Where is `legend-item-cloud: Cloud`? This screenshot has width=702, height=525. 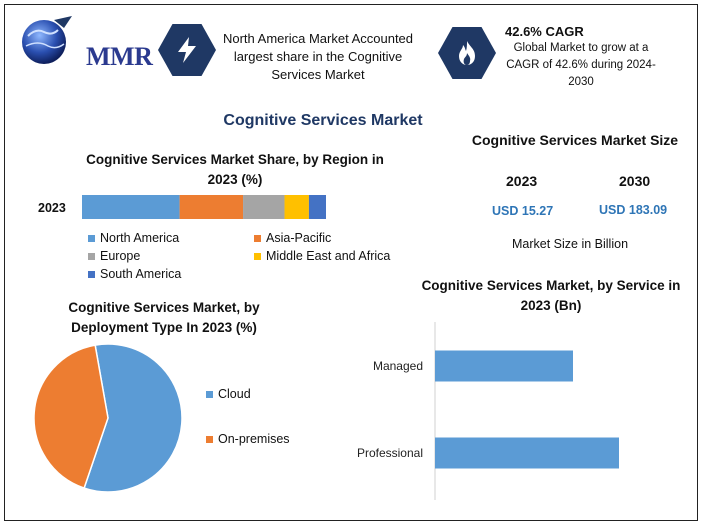
legend-item-cloud: Cloud is located at coordinates (228, 394).